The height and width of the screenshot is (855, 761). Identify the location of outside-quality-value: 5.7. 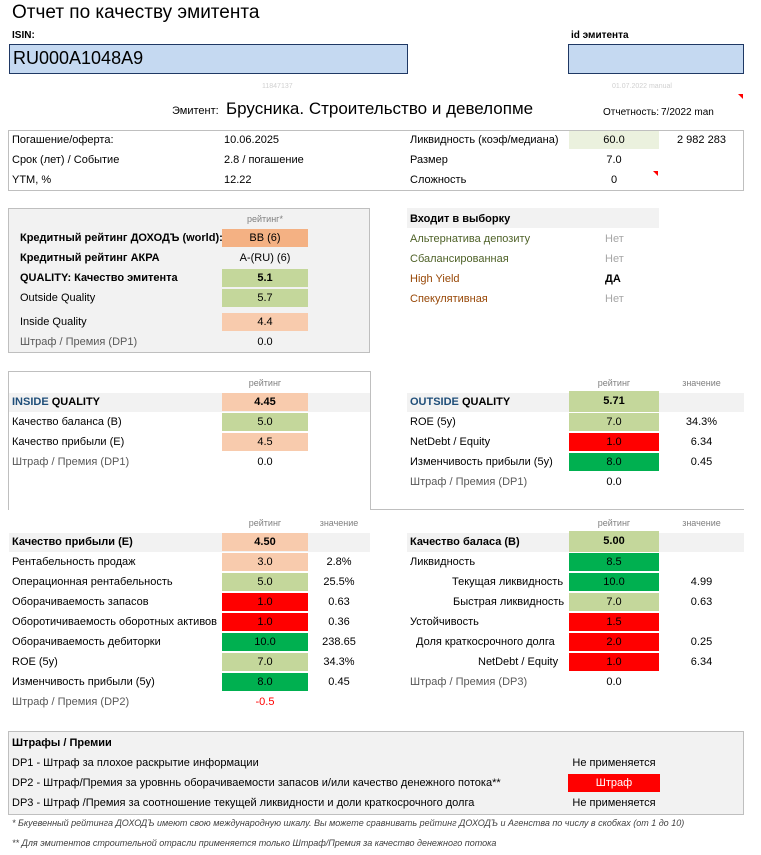
(265, 298).